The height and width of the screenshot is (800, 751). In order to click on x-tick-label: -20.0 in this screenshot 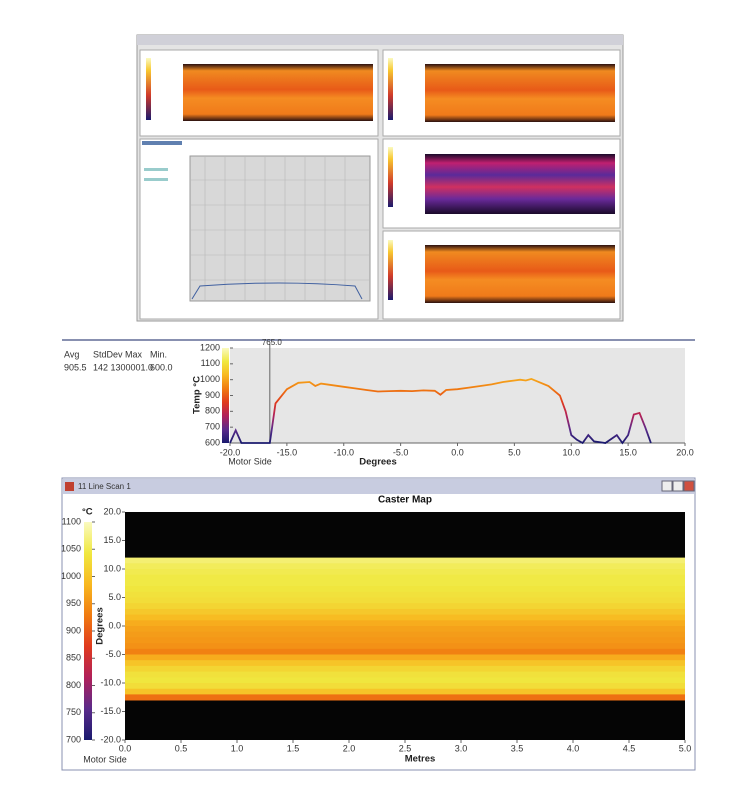, I will do `click(230, 452)`.